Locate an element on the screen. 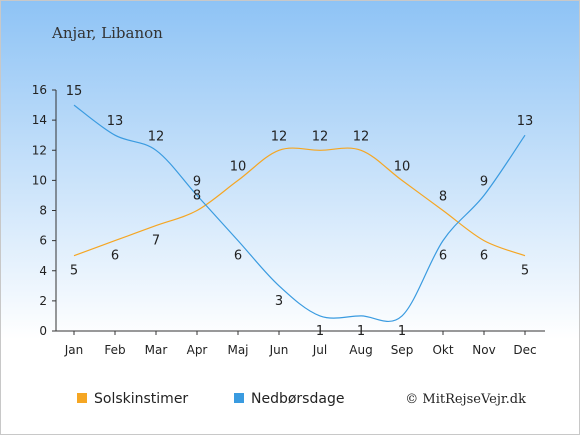 This screenshot has width=580, height=435. y-tick-label: 0 is located at coordinates (43, 331).